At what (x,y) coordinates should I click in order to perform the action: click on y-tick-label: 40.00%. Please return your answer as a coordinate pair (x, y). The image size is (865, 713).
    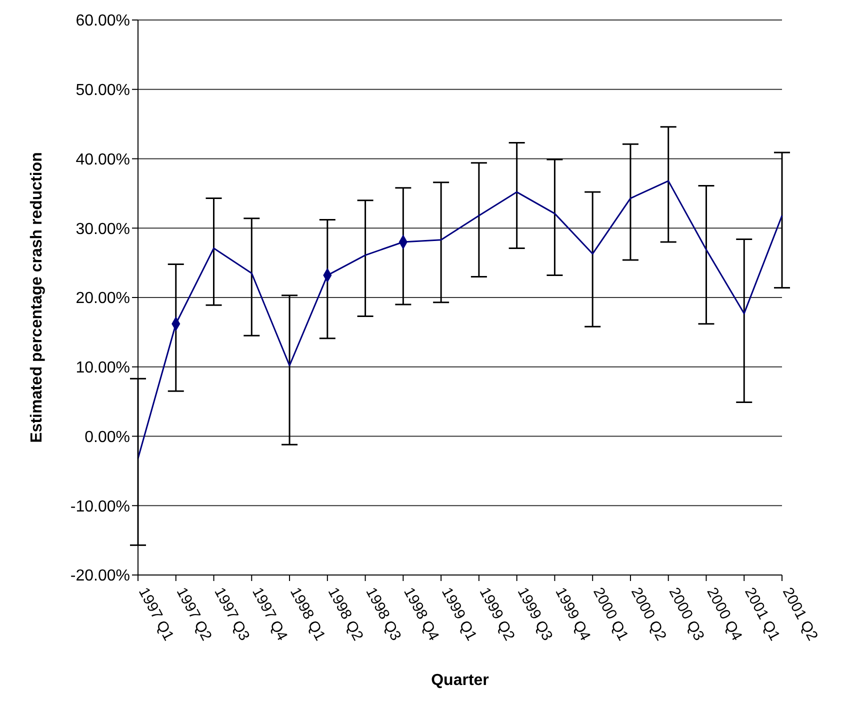
    Looking at the image, I should click on (103, 159).